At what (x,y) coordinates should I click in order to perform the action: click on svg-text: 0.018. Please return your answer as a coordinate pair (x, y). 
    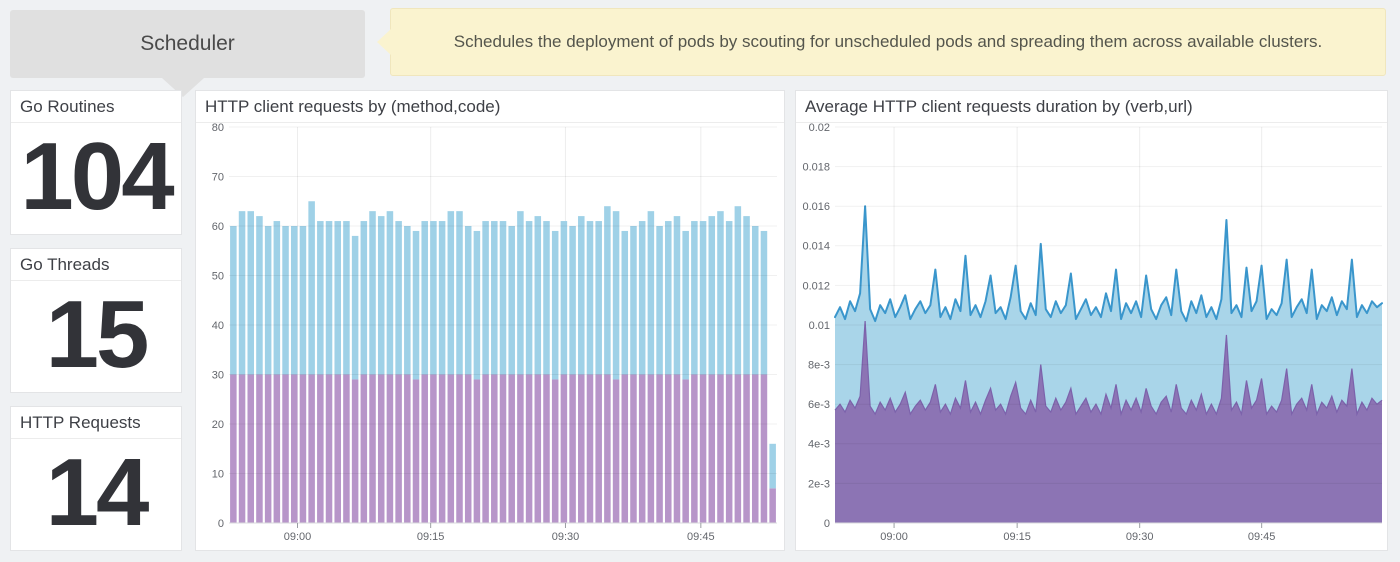
    Looking at the image, I should click on (816, 167).